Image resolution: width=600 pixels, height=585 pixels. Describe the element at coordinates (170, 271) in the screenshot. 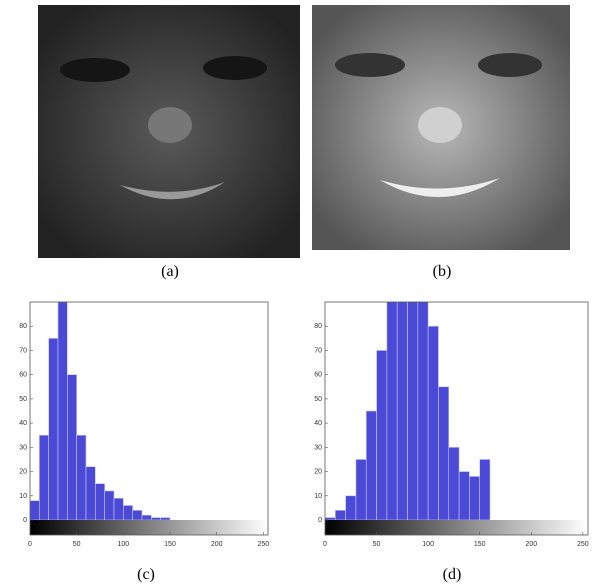

I see `caption: (a)` at that location.